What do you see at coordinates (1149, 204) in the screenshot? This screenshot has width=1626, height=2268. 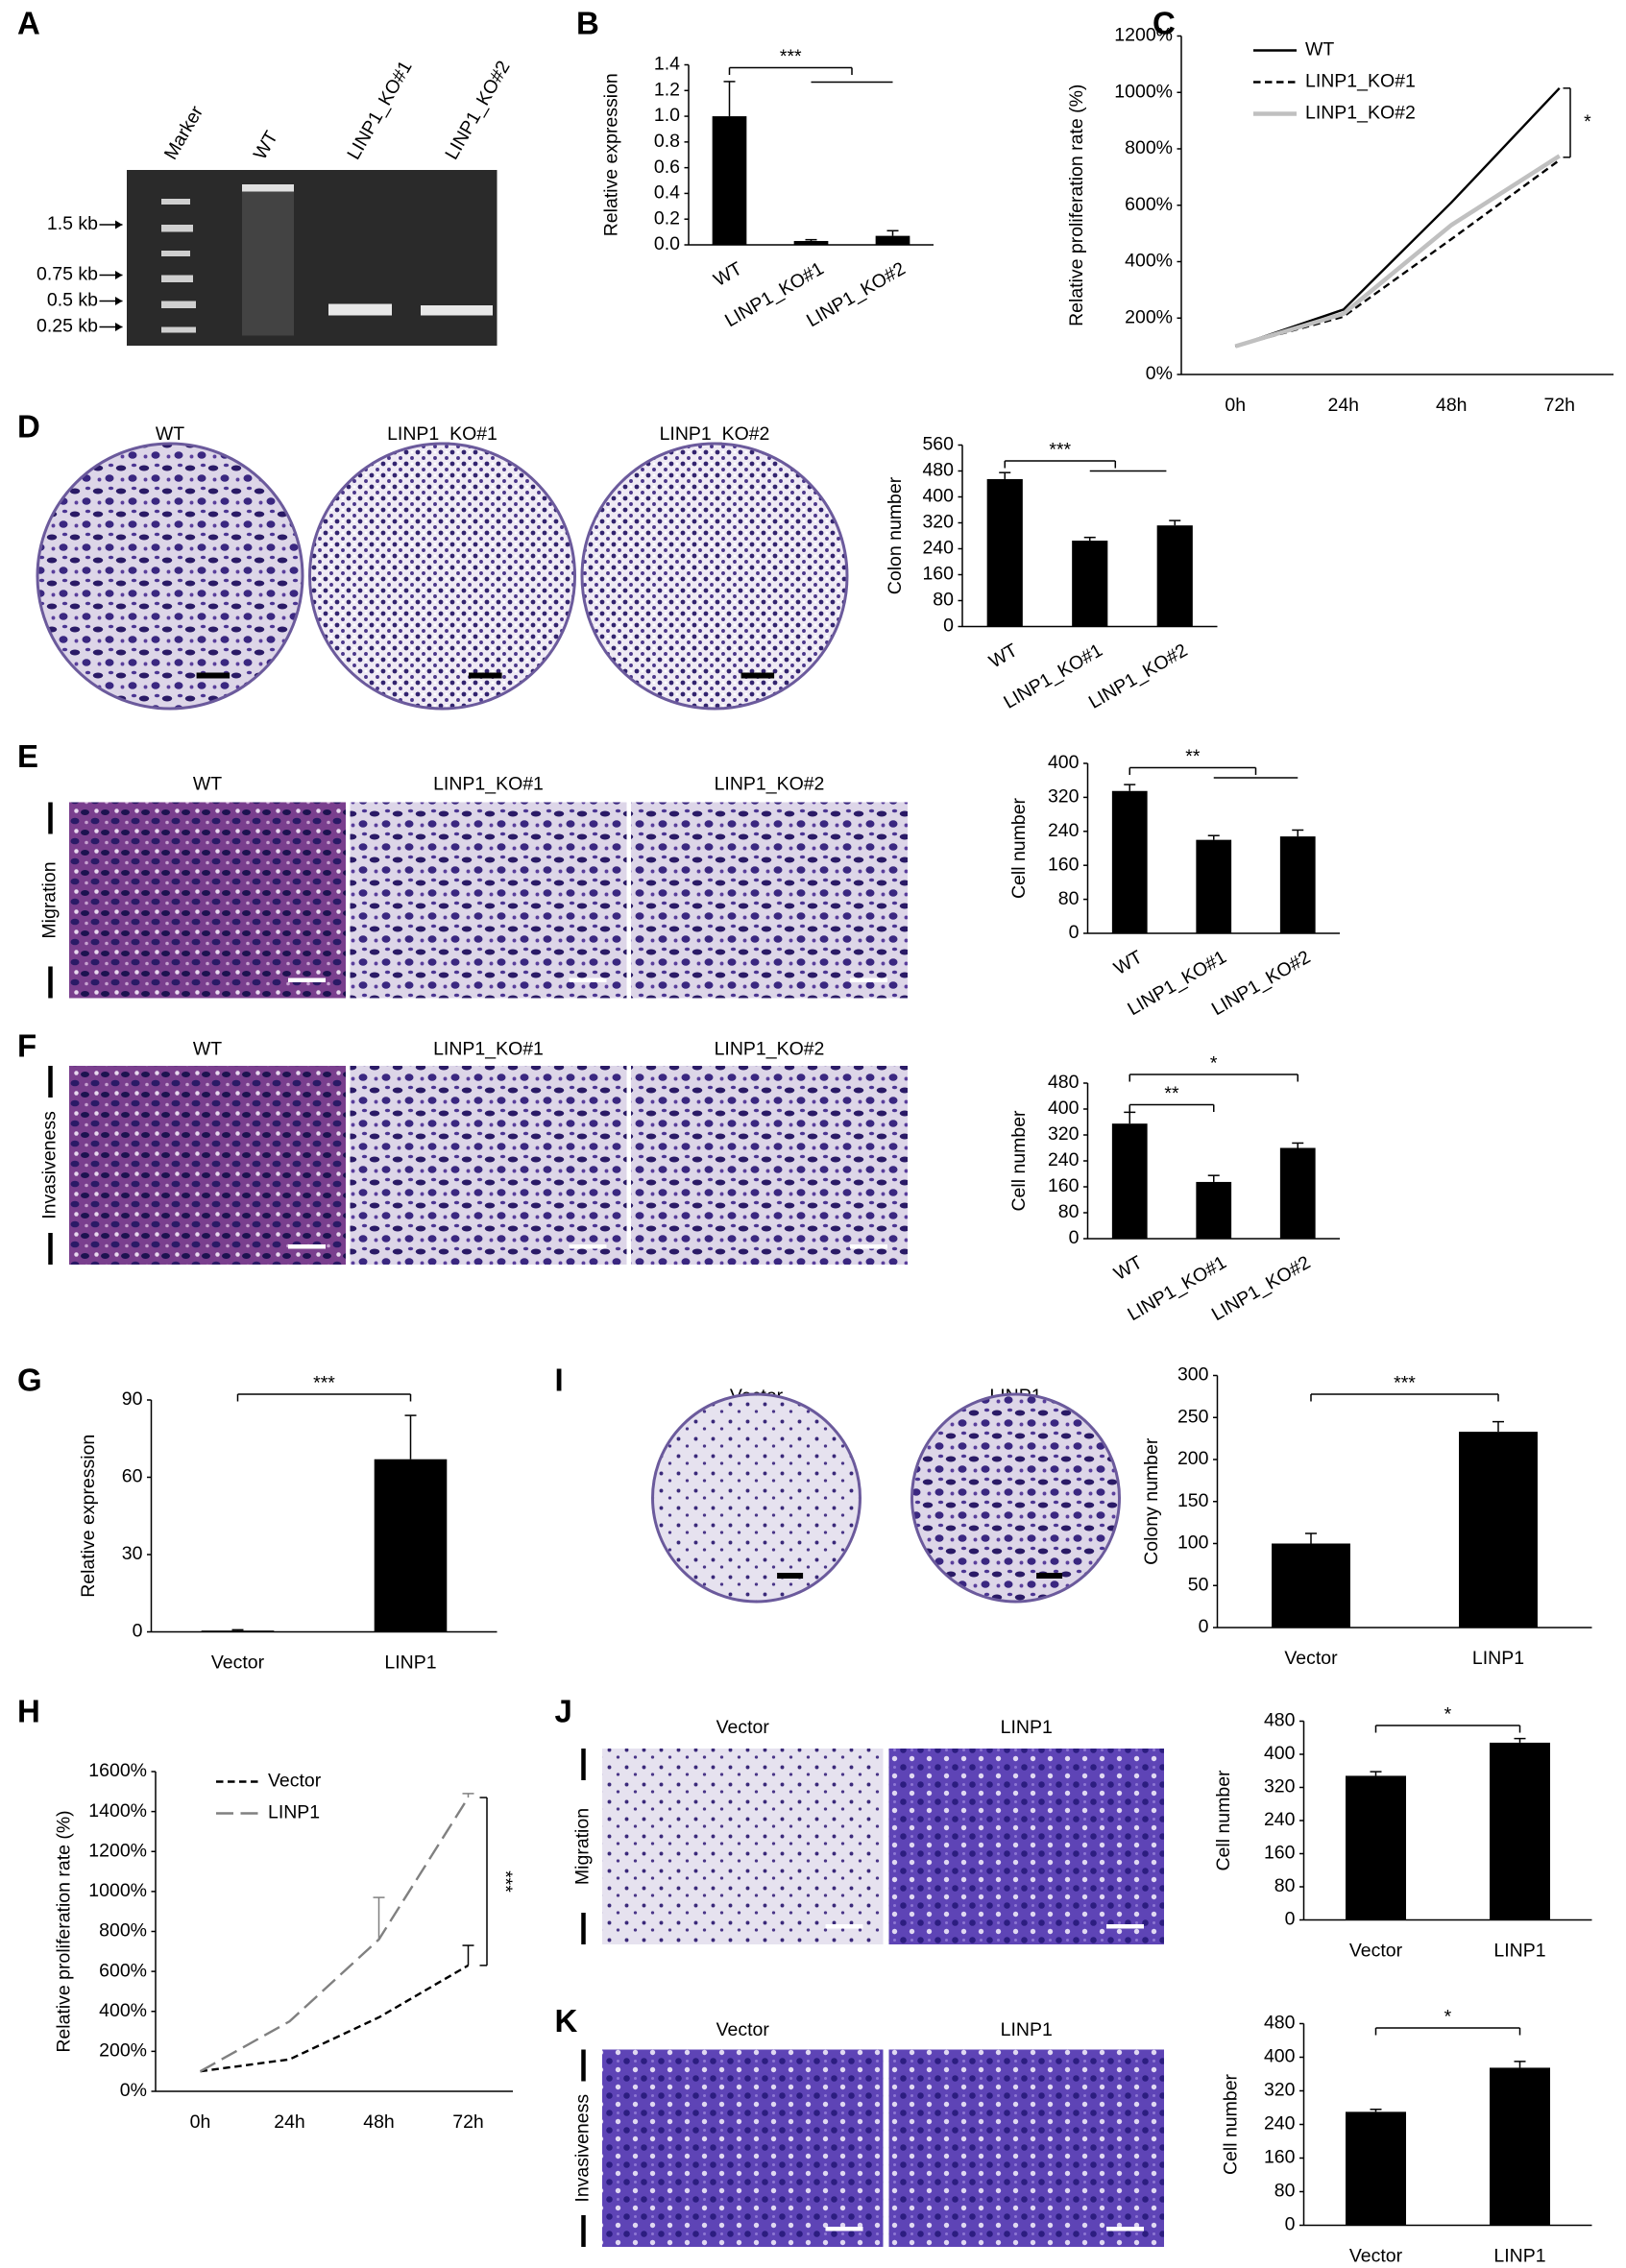 I see `y-tick-label: 600%` at bounding box center [1149, 204].